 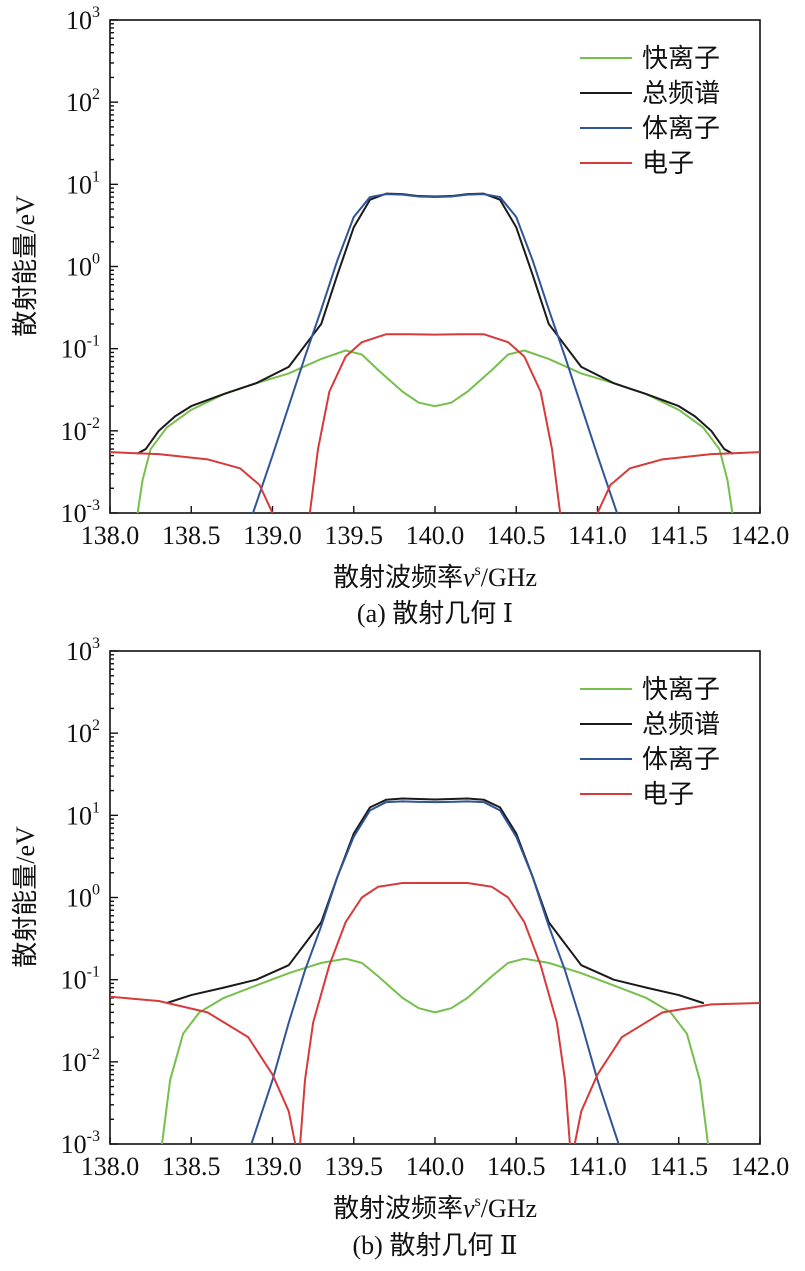 I want to click on panel-caption: (b) 散射几何 Ⅱ, so click(x=435, y=1245).